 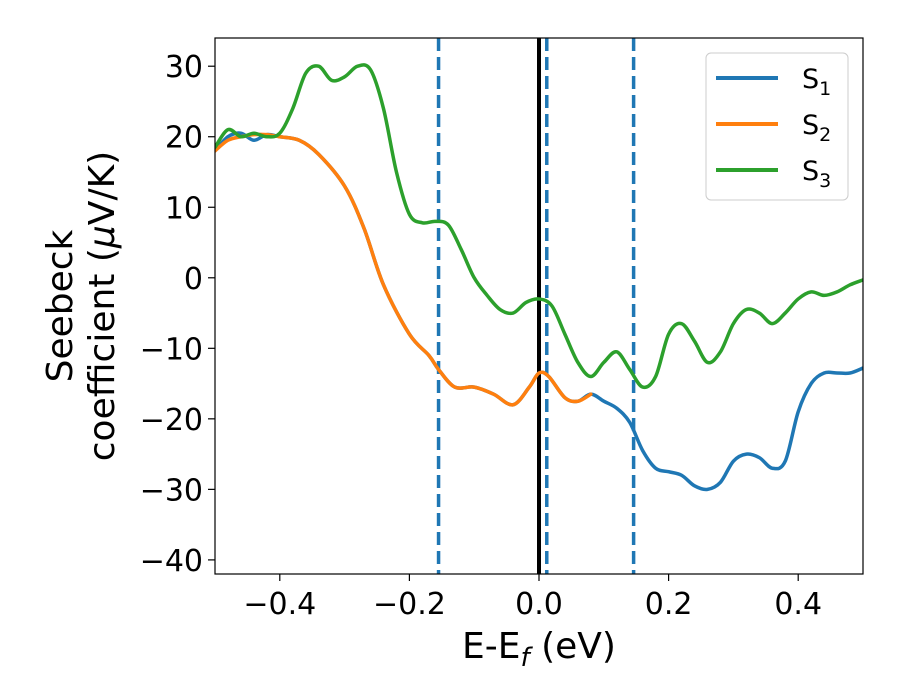 What do you see at coordinates (60, 305) in the screenshot?
I see `y-axis-label-line1: Seebeck` at bounding box center [60, 305].